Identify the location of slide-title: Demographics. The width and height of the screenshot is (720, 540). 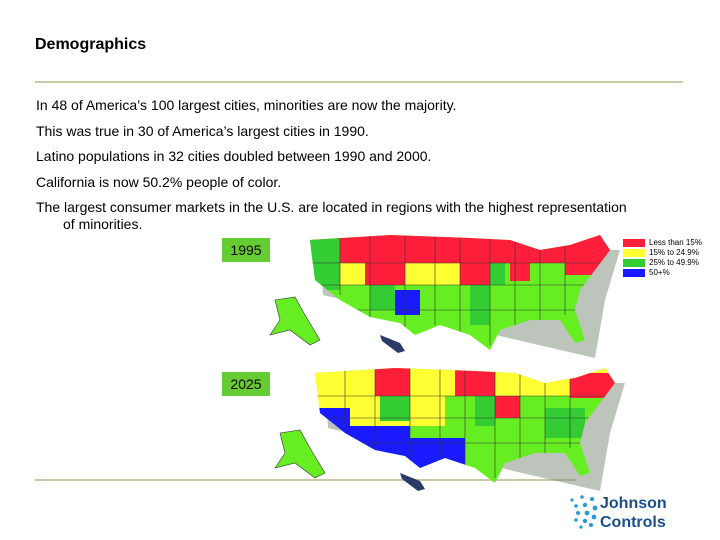
(91, 44).